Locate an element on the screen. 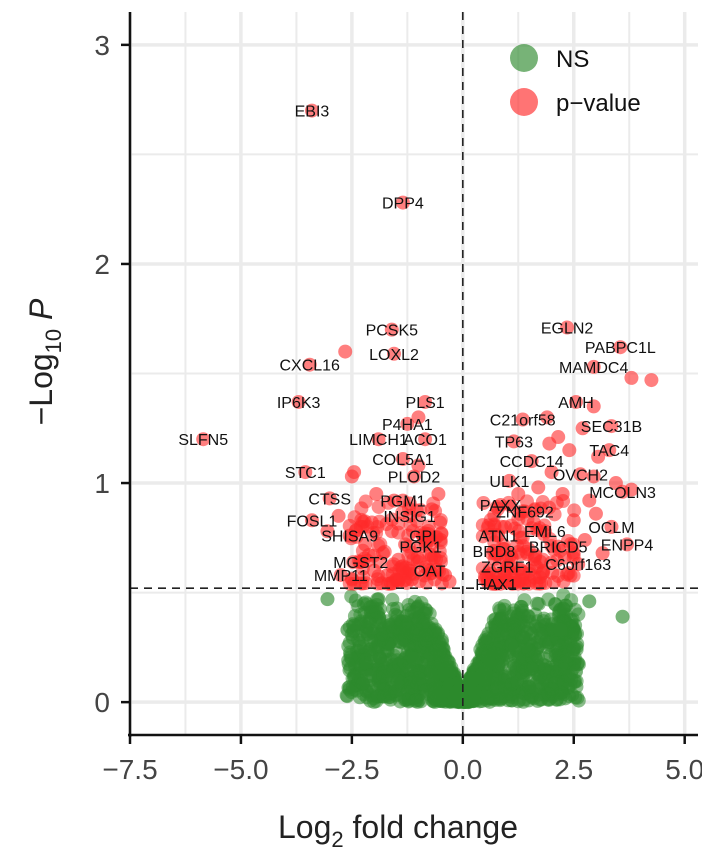 This screenshot has height=852, width=702. gene-label: PLOD2 is located at coordinates (414, 477).